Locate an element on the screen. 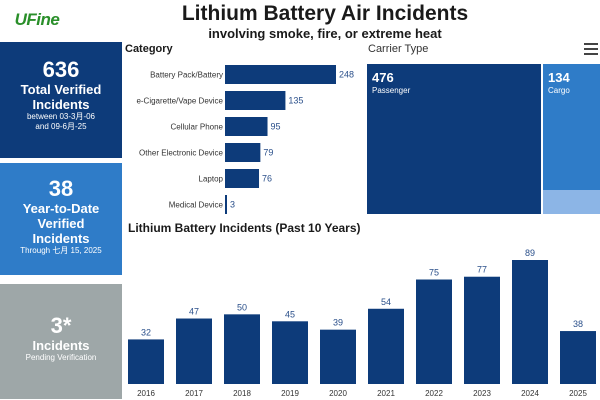  carrier-passenger-value: 476 is located at coordinates (383, 77).